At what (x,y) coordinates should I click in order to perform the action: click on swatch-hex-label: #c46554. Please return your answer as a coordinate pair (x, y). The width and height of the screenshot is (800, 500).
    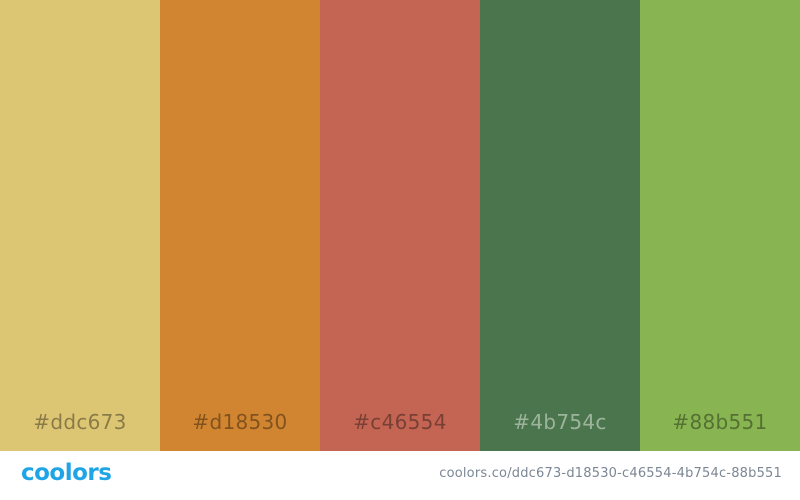
    Looking at the image, I should click on (400, 422).